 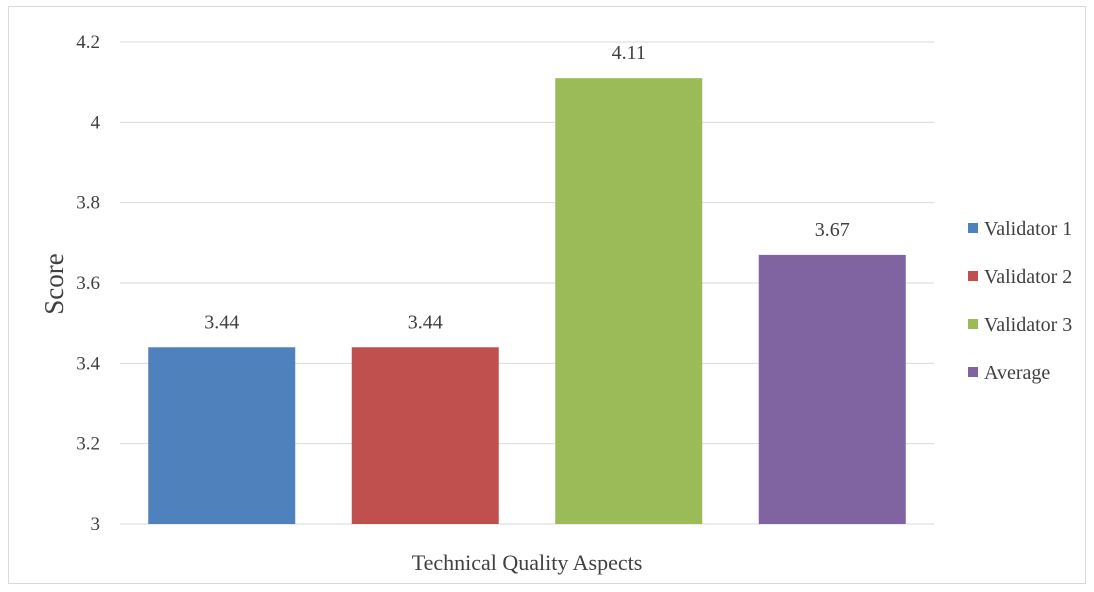 What do you see at coordinates (1017, 373) in the screenshot?
I see `legend-label: Average` at bounding box center [1017, 373].